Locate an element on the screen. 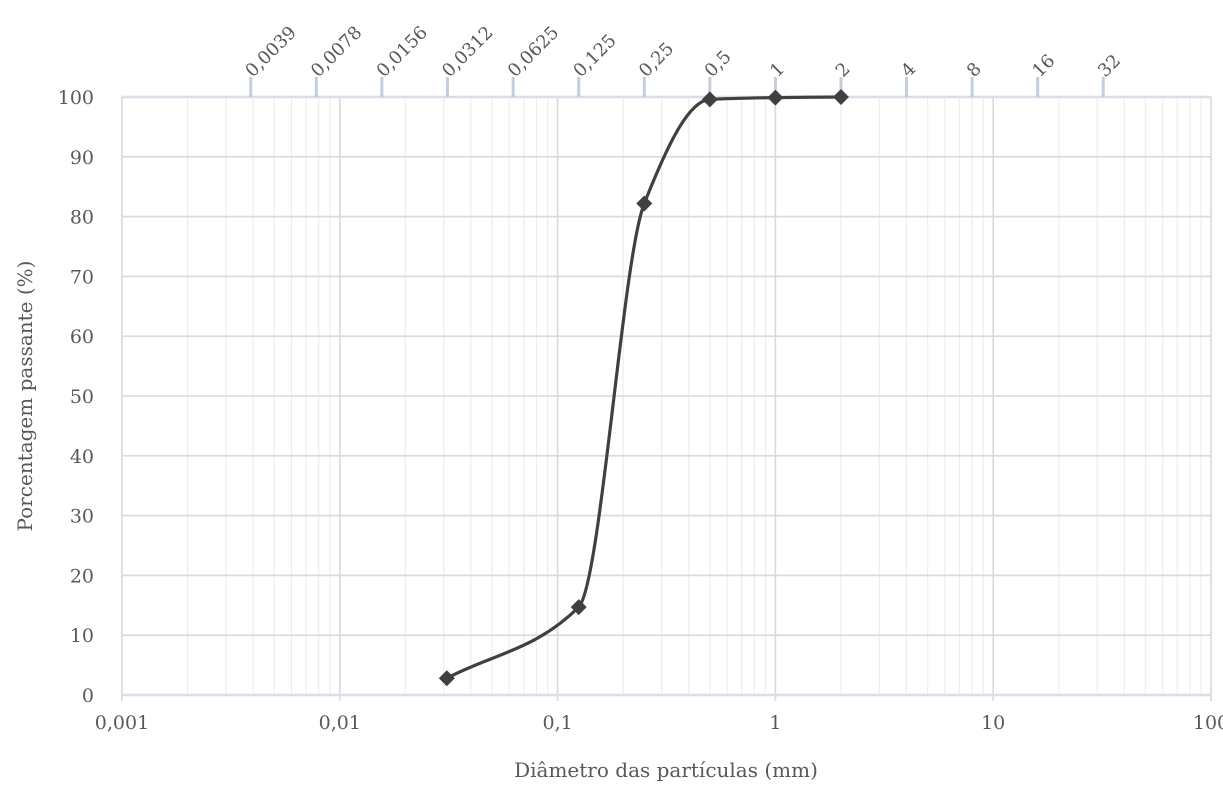 Image resolution: width=1223 pixels, height=785 pixels. top-tick-label: 8 is located at coordinates (974, 70).